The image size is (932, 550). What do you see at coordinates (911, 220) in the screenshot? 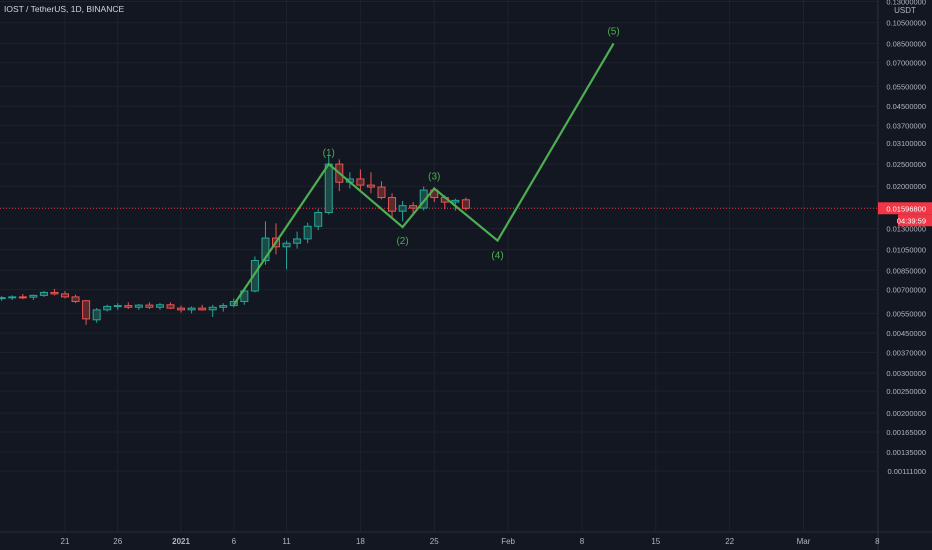
I see `countdown-label: 04:39:59` at bounding box center [911, 220].